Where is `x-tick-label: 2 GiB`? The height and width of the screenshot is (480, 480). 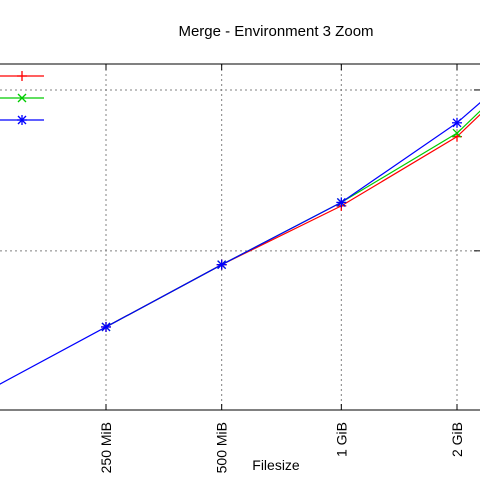 x-tick-label: 2 GiB is located at coordinates (457, 439).